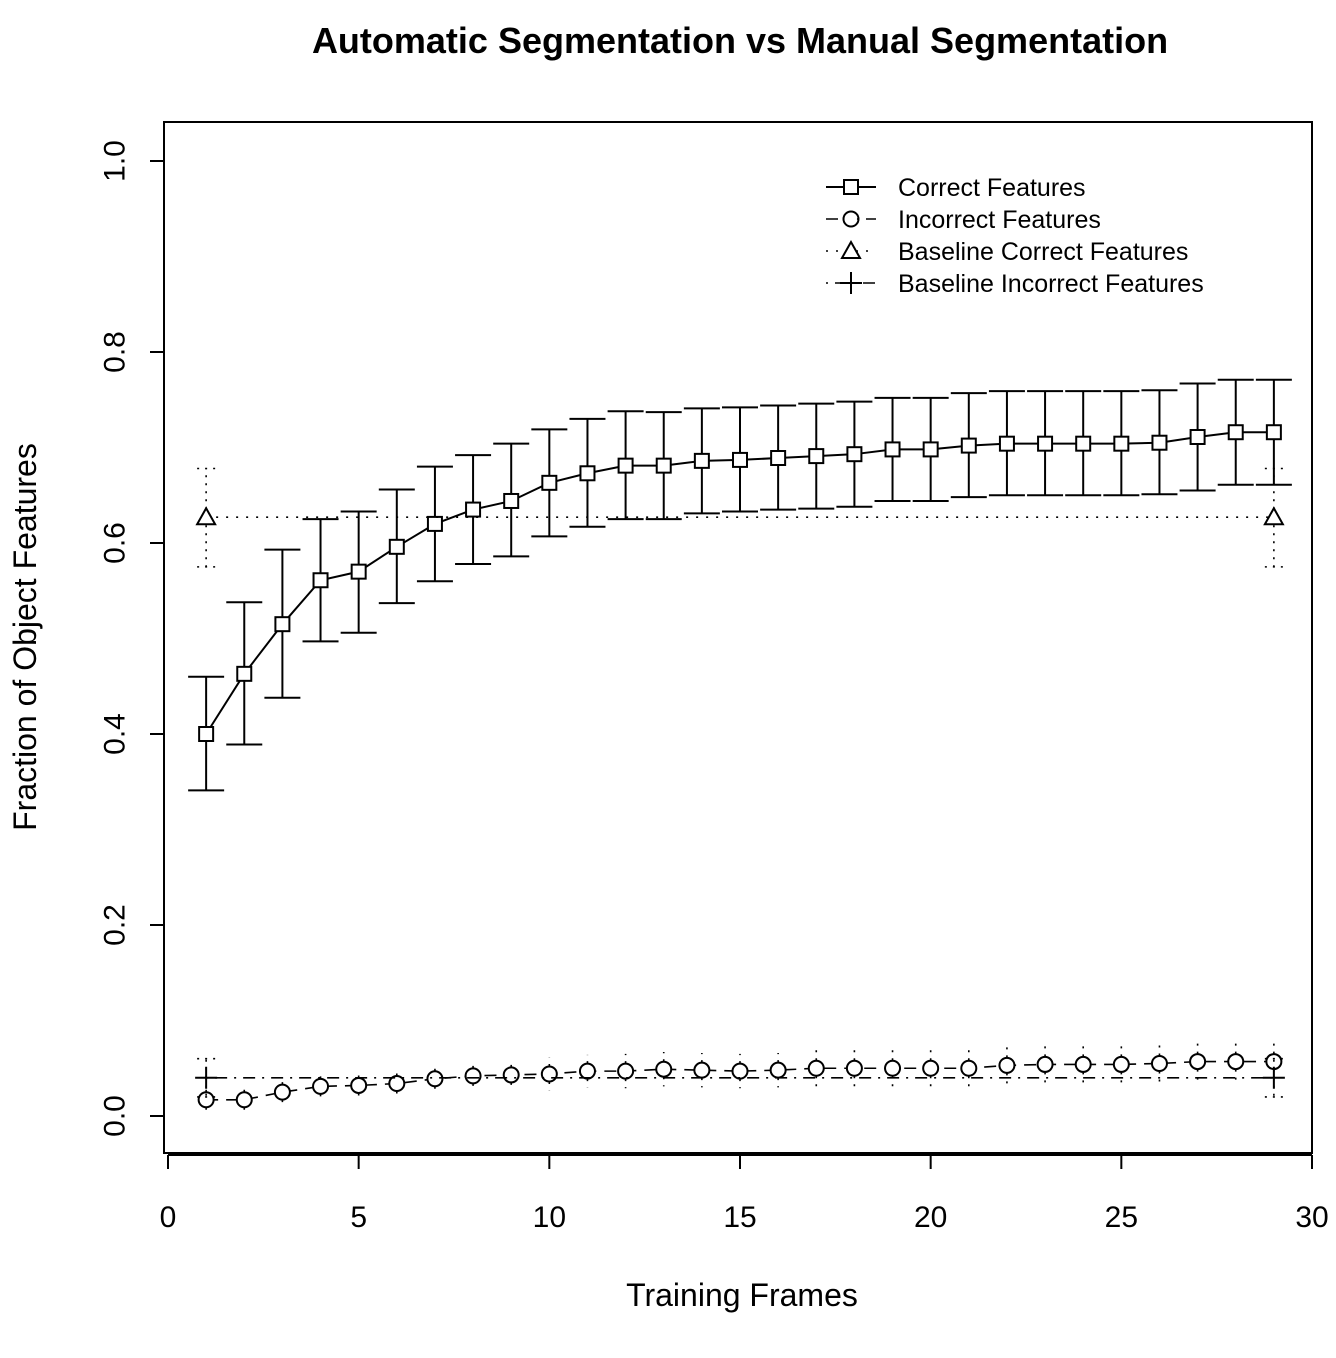  What do you see at coordinates (115, 1116) in the screenshot?
I see `y-tick-label: 0.0` at bounding box center [115, 1116].